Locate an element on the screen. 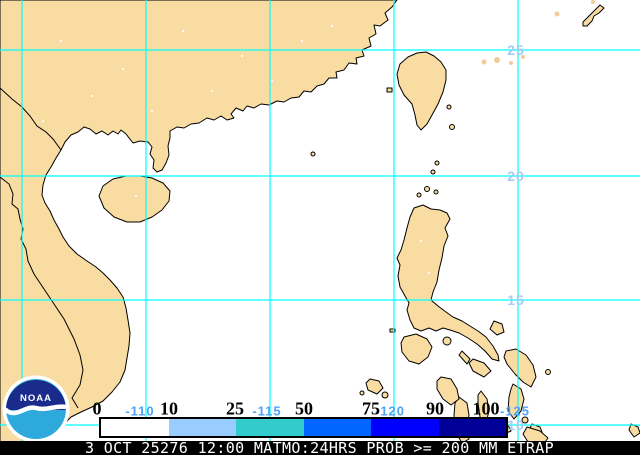 The width and height of the screenshot is (640, 455). longitude-grid-label: -125 is located at coordinates (515, 411).